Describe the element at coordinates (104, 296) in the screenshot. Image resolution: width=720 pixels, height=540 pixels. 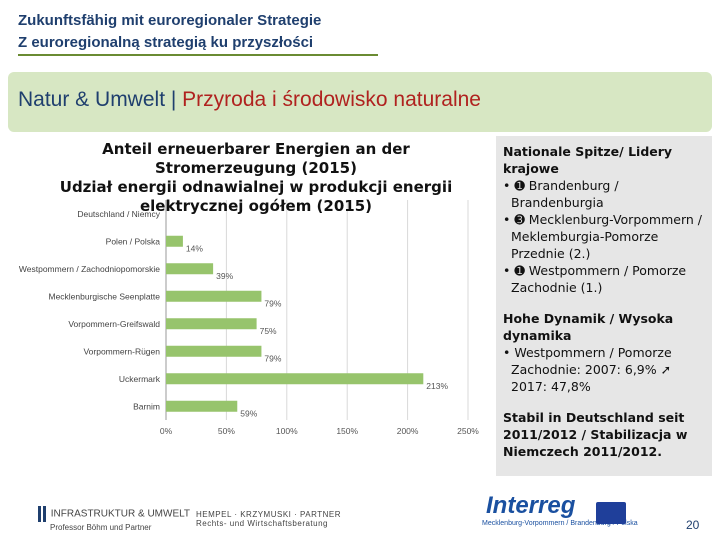
I see `category-label: Mecklenburgische Seenplatte` at that location.